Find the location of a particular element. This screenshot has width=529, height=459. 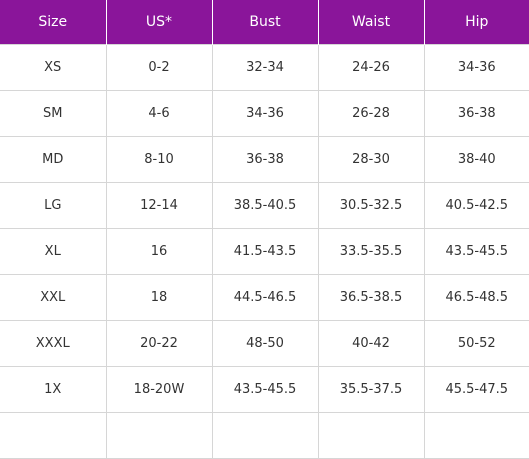

cell-hip: 43.5-45.5 is located at coordinates (476, 251).